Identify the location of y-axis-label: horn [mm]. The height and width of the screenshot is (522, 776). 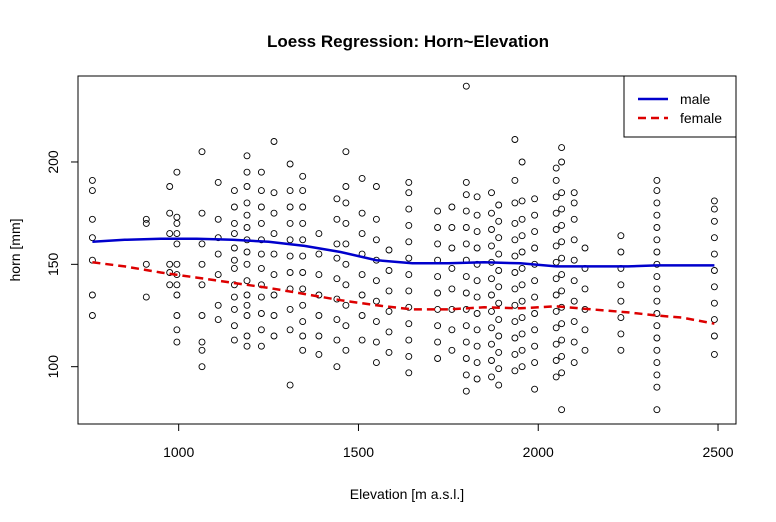
(15, 249).